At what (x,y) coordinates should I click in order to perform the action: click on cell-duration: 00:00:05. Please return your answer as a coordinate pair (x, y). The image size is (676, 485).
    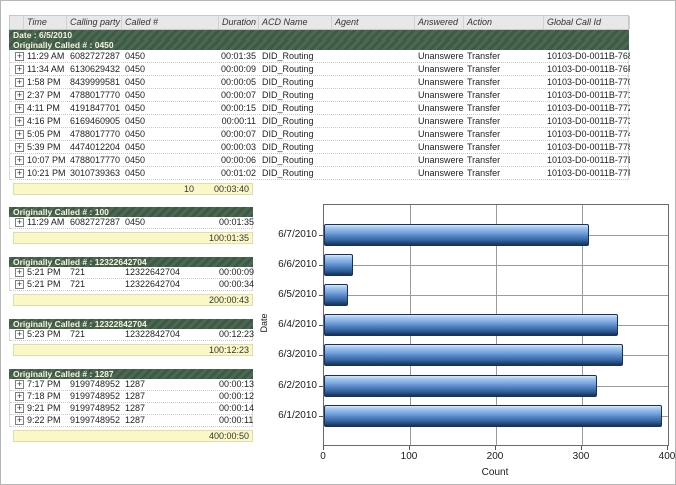
    Looking at the image, I should click on (238, 82).